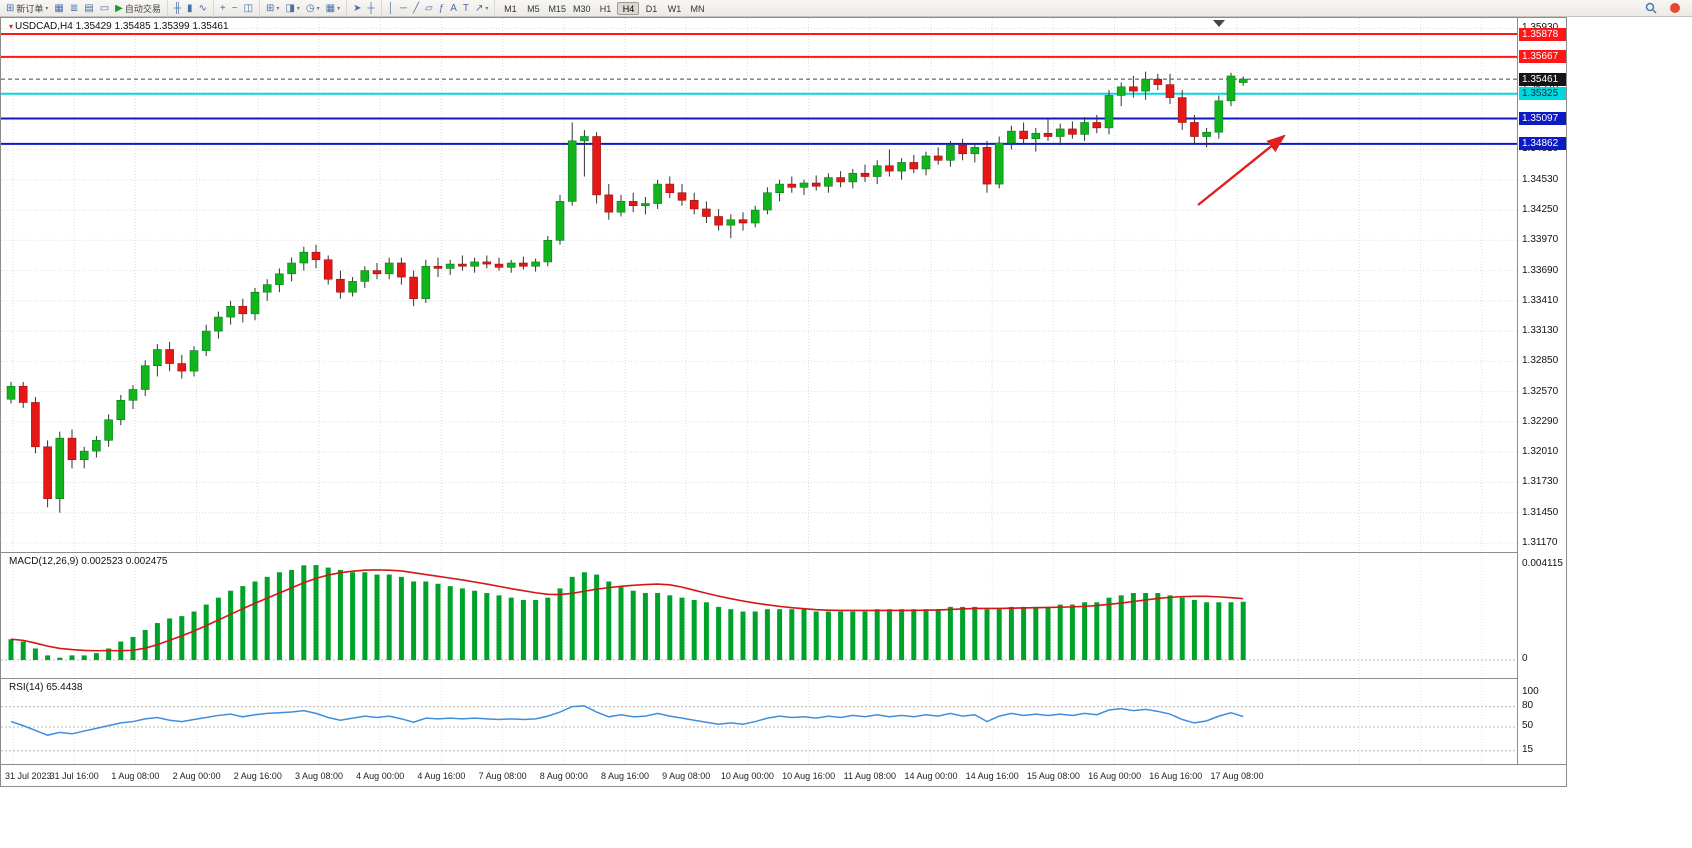 This screenshot has height=848, width=1692. I want to click on tile-windows-icon: ◫, so click(248, 8).